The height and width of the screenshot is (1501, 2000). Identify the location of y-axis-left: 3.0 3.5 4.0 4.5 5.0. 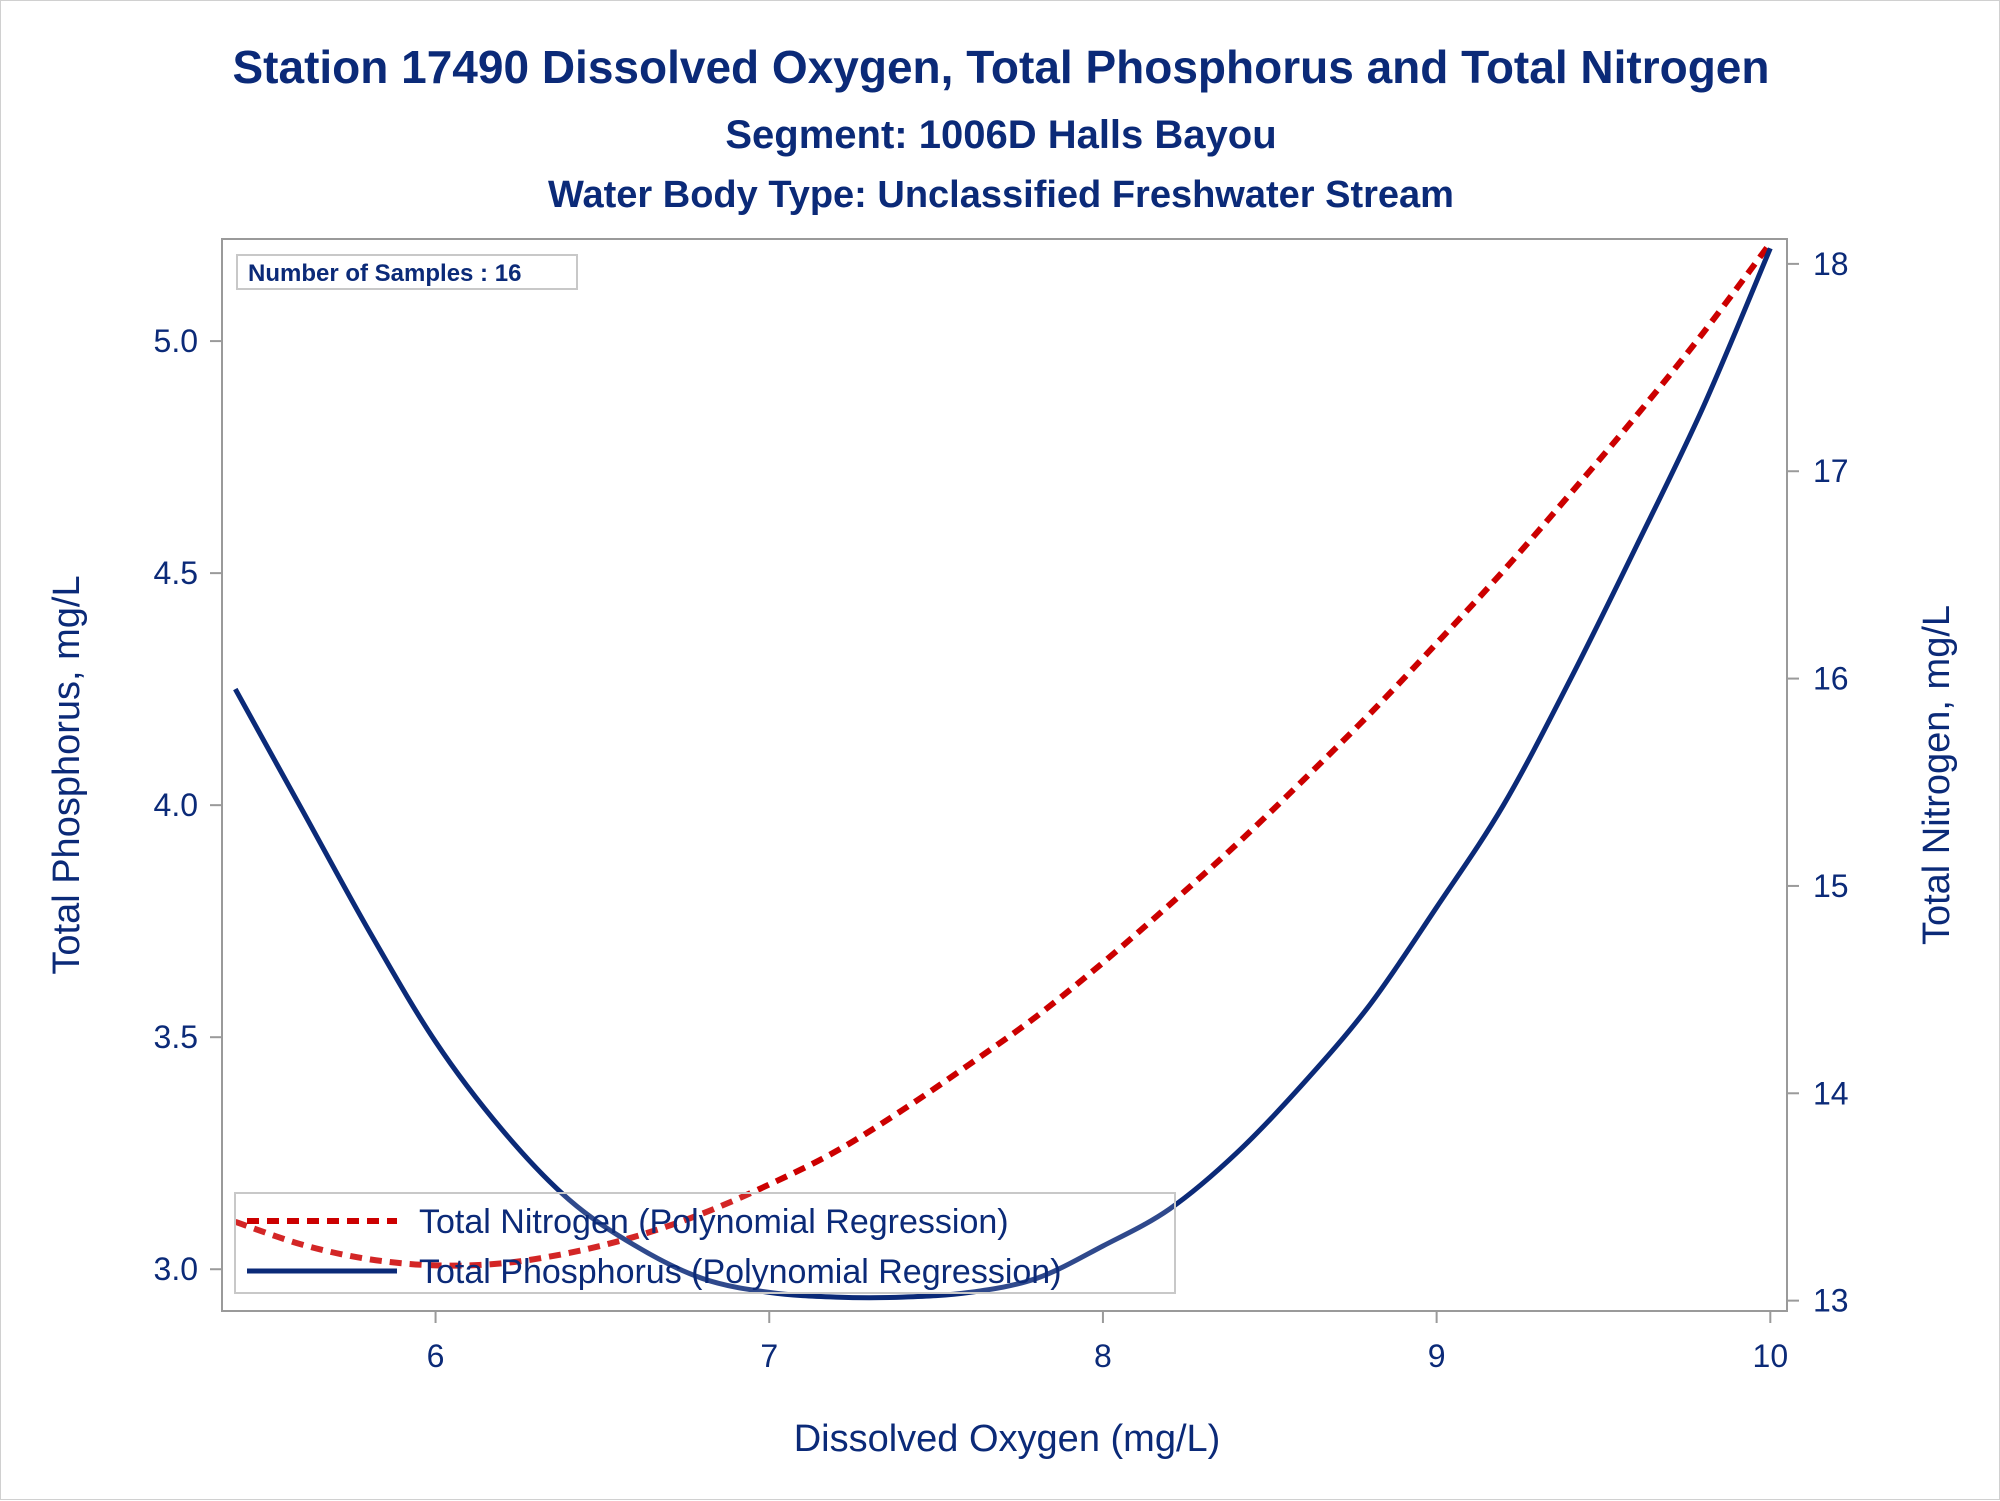
(188, 805).